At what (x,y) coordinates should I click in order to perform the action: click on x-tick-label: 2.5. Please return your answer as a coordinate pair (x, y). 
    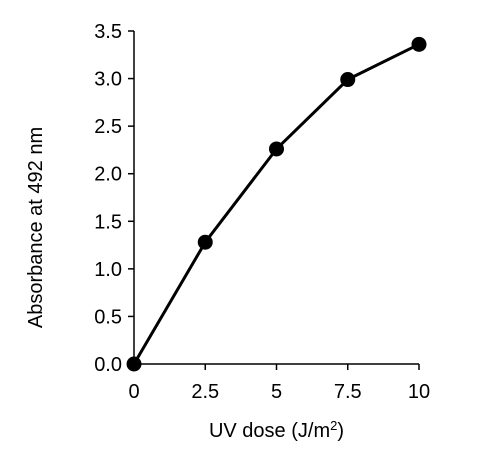
    Looking at the image, I should click on (205, 392).